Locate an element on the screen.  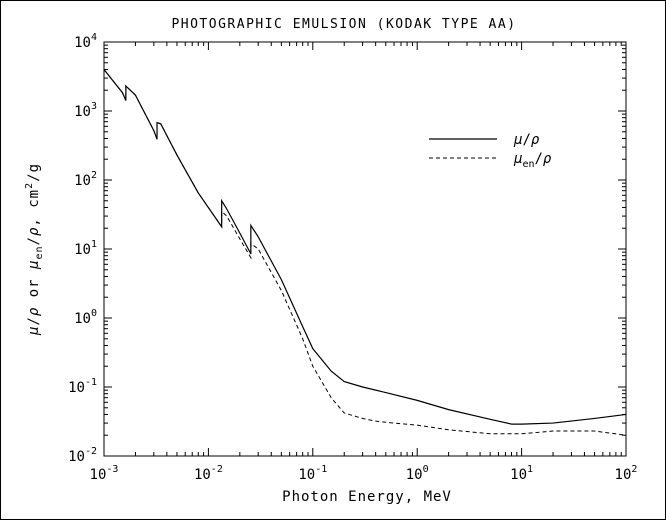
x-tick-label: 10⁻³ is located at coordinates (104, 473).